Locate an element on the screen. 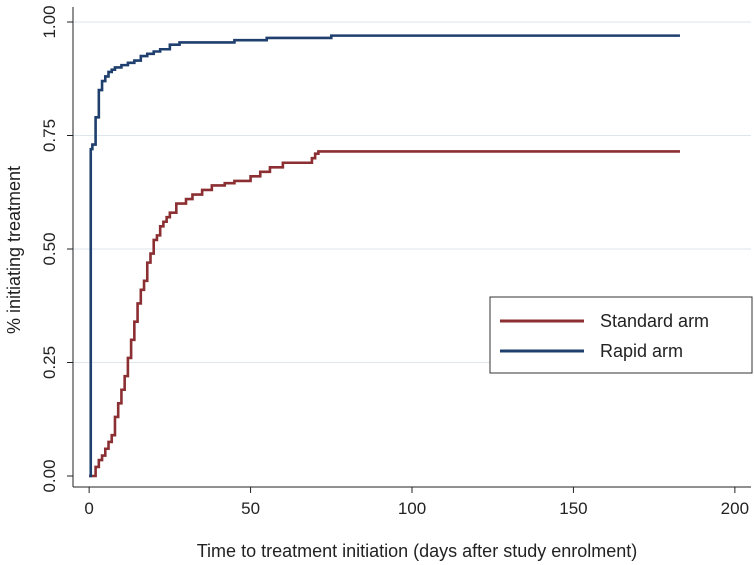 This screenshot has width=754, height=565. y-tick-label: 0.75 is located at coordinates (49, 135).